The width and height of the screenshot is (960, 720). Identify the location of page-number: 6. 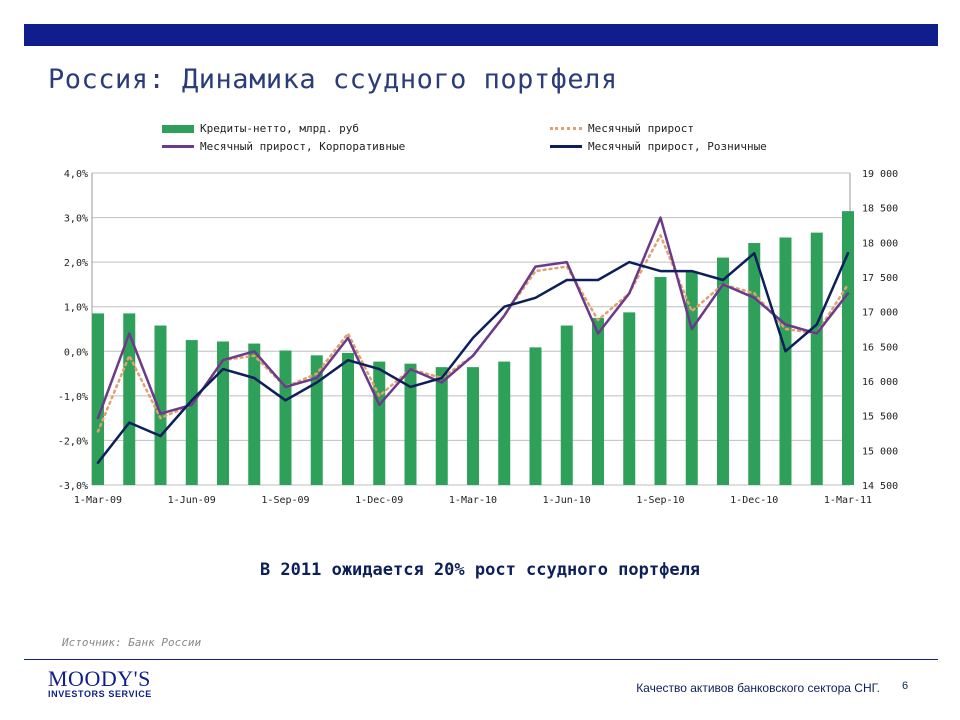
(905, 686).